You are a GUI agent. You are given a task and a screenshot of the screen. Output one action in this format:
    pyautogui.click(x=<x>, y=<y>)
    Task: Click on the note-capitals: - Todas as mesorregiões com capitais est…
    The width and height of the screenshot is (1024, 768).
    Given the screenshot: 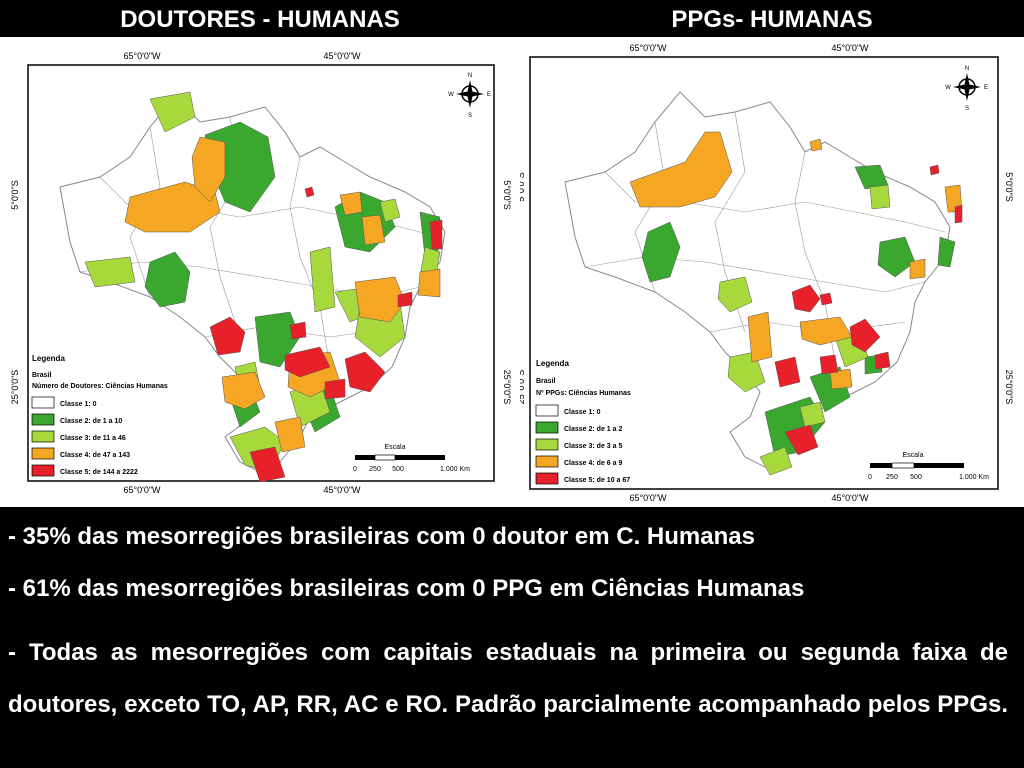 What is the action you would take?
    pyautogui.click(x=508, y=678)
    